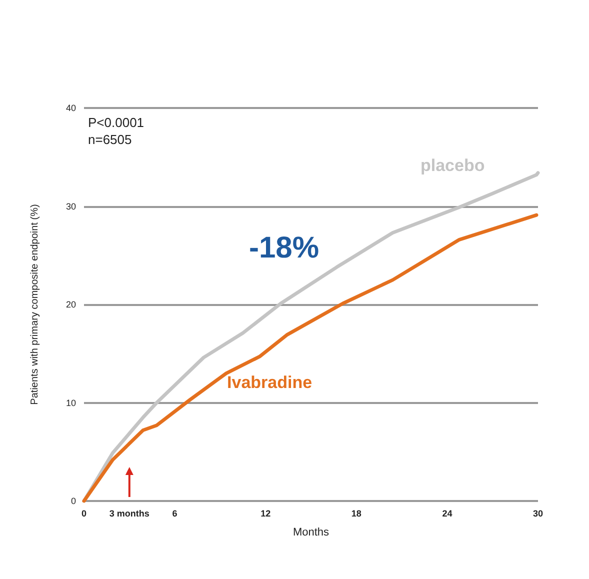 The width and height of the screenshot is (589, 579). What do you see at coordinates (538, 513) in the screenshot?
I see `x-tick-label: 30` at bounding box center [538, 513].